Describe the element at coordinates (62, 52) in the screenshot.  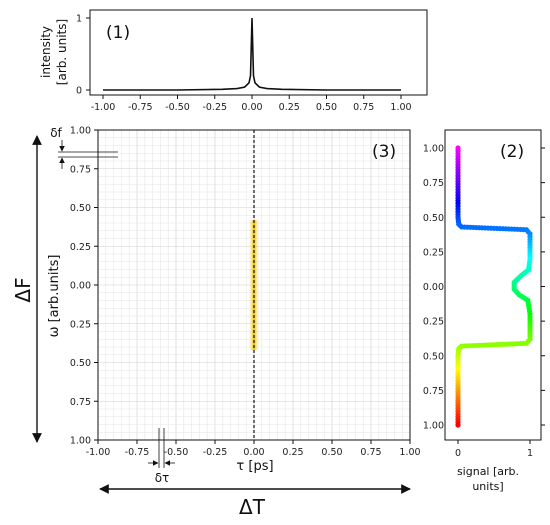
I see `panel-1-ylabel-line2: [arb. units]` at that location.